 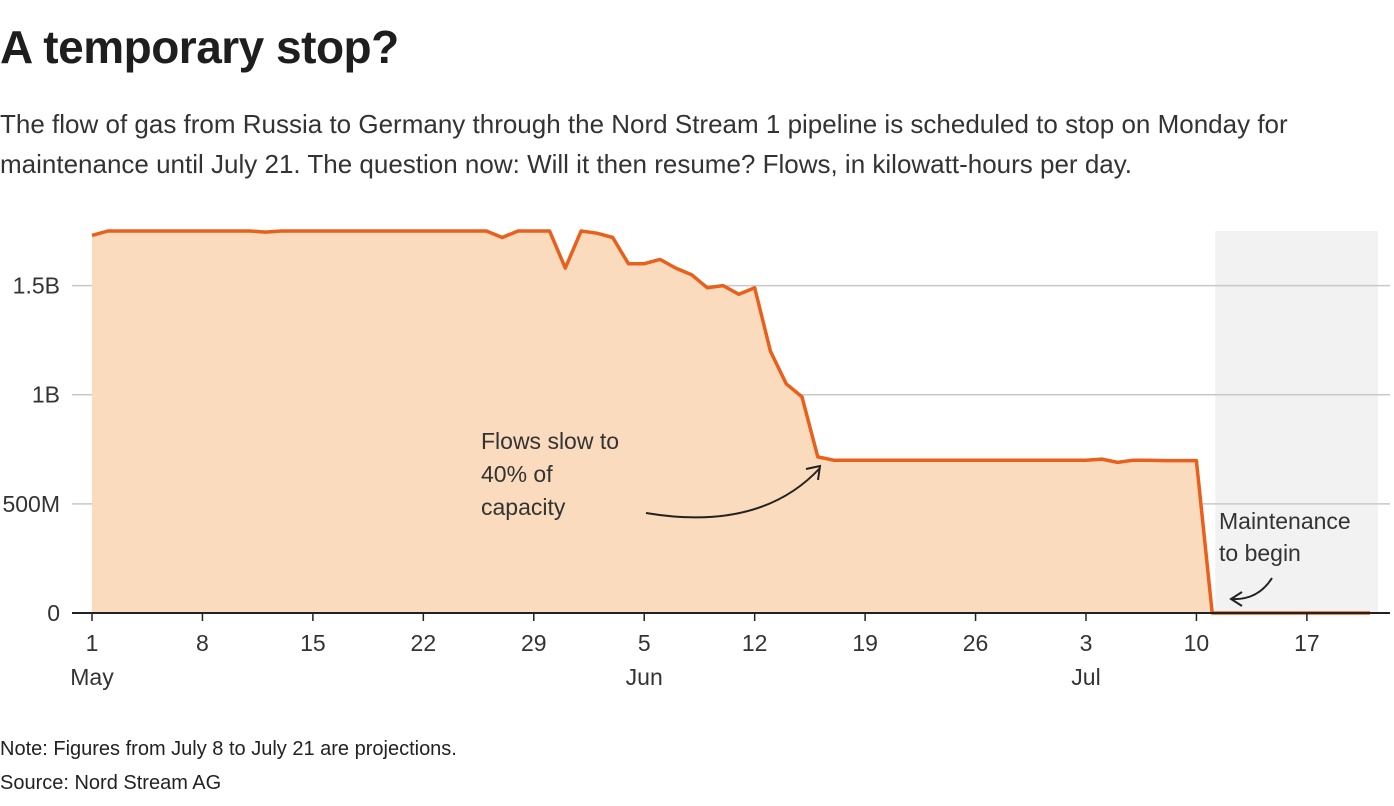 I want to click on x-tick-label: 22, so click(x=424, y=643).